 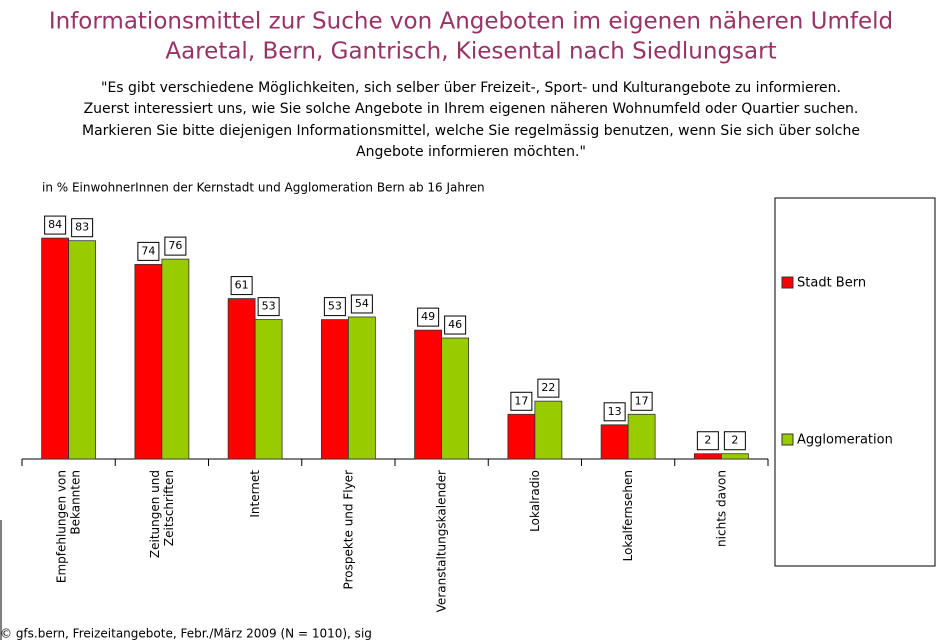 What do you see at coordinates (845, 440) in the screenshot?
I see `legend-label: Agglomeration` at bounding box center [845, 440].